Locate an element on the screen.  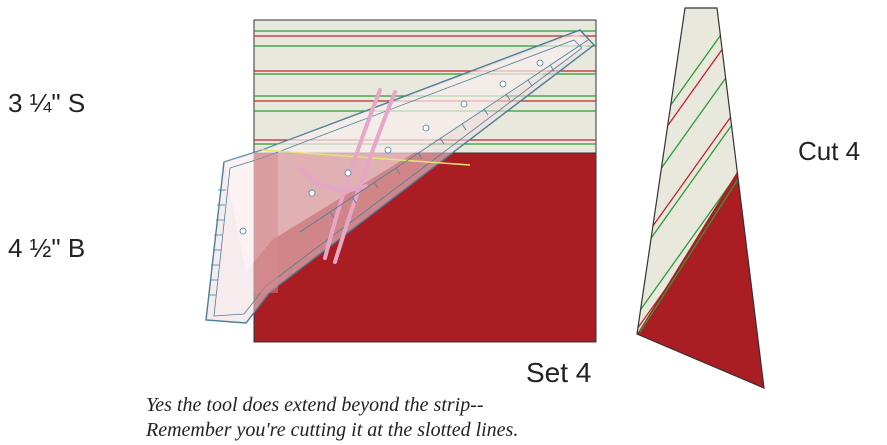
ruler-center-line is located at coordinates (444, 136).